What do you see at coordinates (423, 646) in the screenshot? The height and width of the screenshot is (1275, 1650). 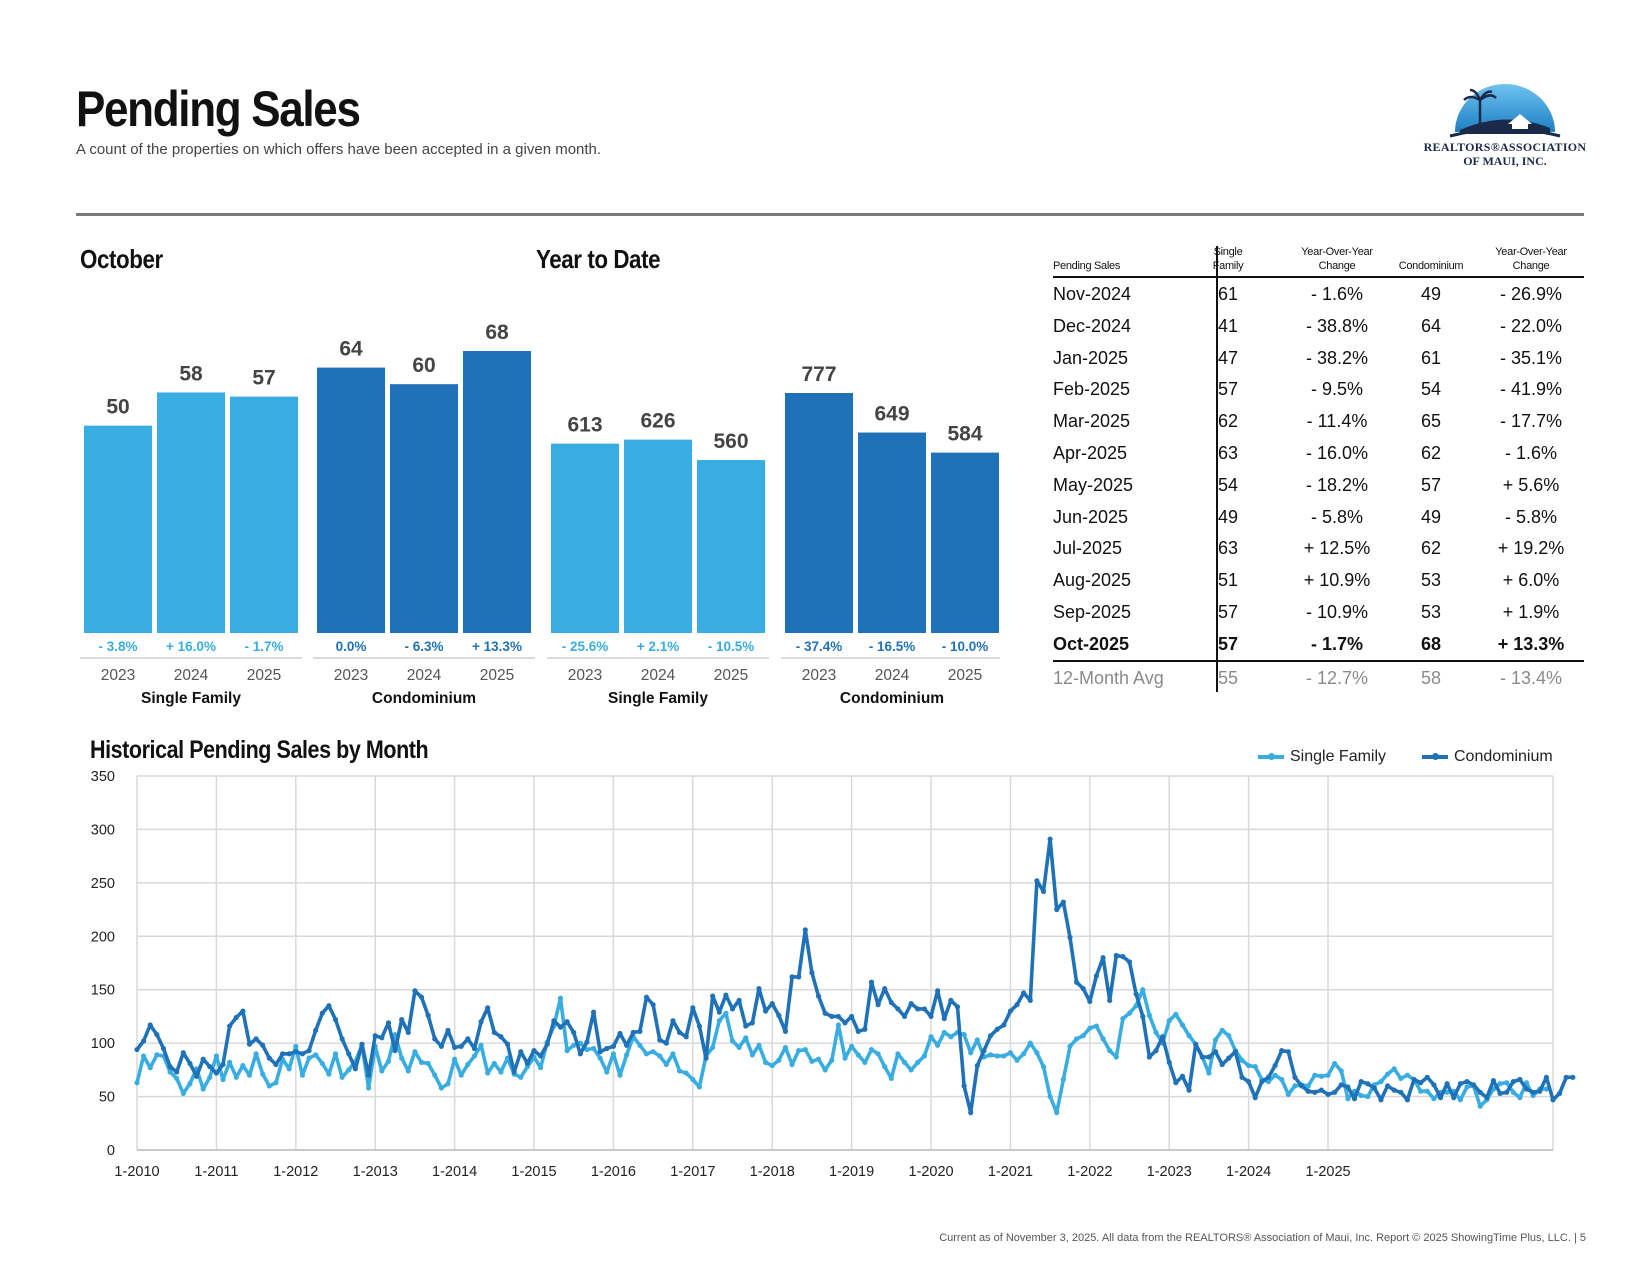 I see `bar-change-label: - 6.3%` at bounding box center [423, 646].